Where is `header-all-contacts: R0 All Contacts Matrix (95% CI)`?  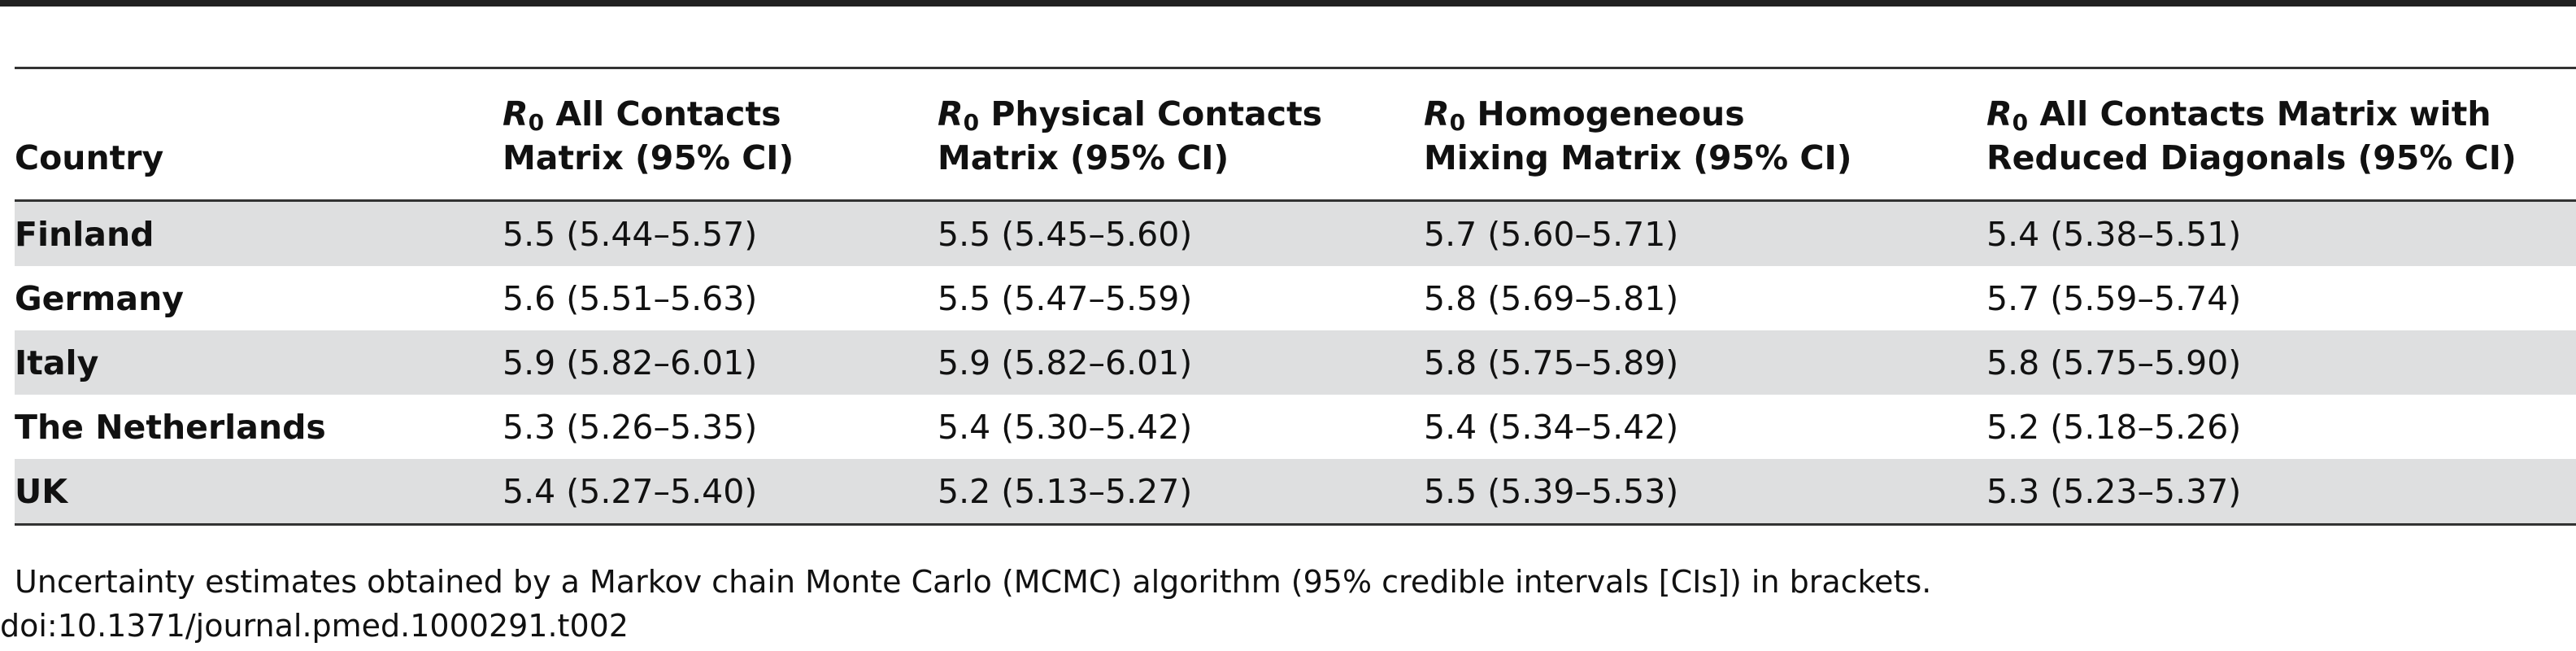
header-all-contacts: R0 All Contacts Matrix (95% CI) is located at coordinates (720, 134).